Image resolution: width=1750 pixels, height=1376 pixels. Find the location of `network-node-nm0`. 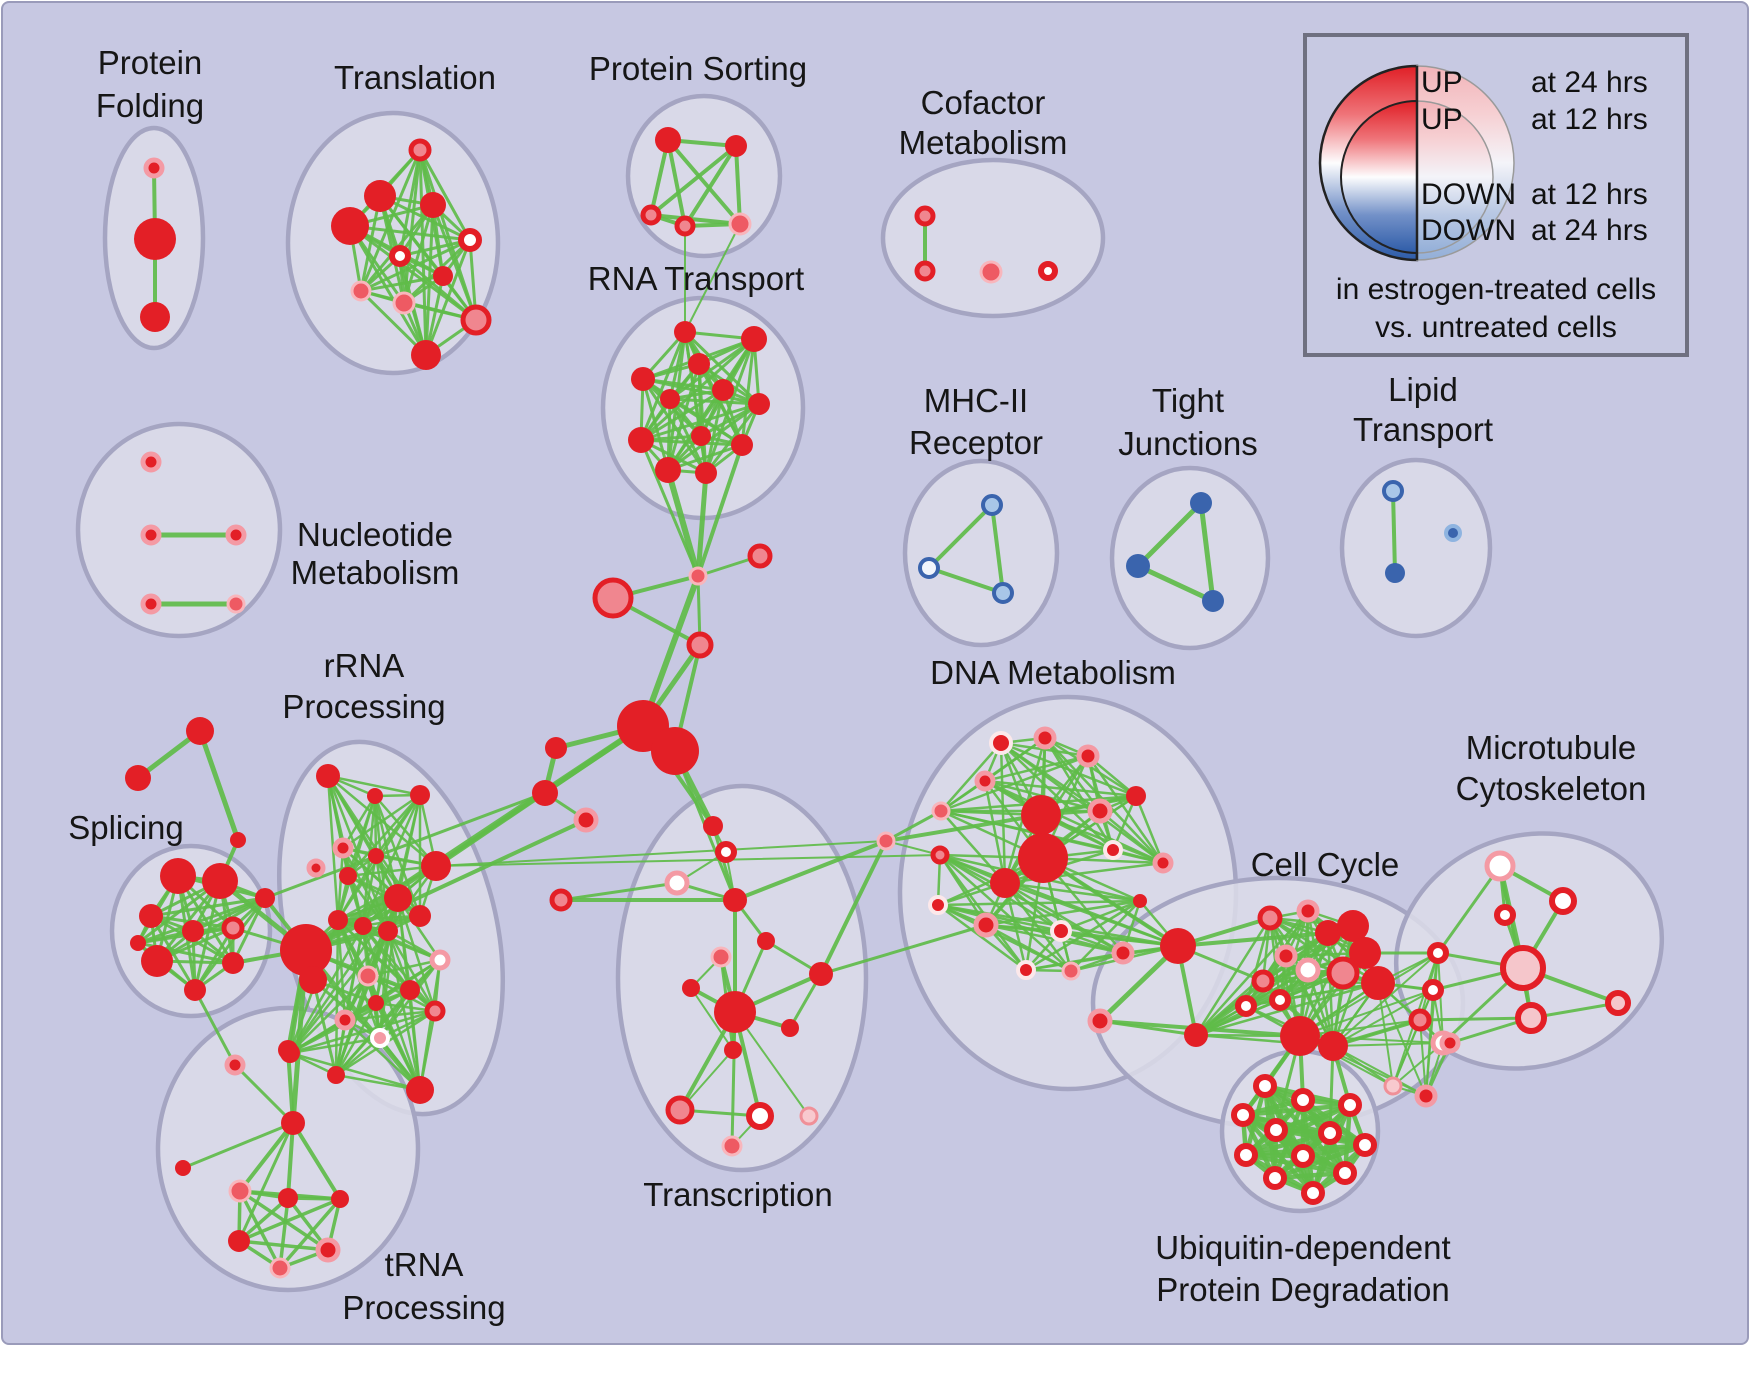

network-node-nm0 is located at coordinates (151, 462).